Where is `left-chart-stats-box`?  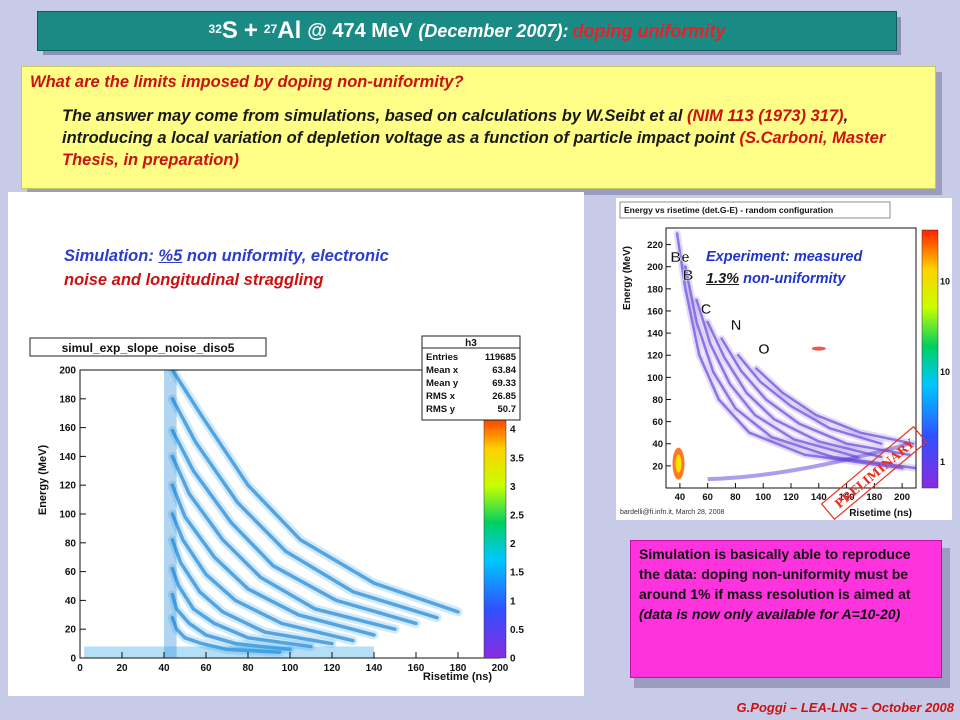
left-chart-stats-box is located at coordinates (471, 378).